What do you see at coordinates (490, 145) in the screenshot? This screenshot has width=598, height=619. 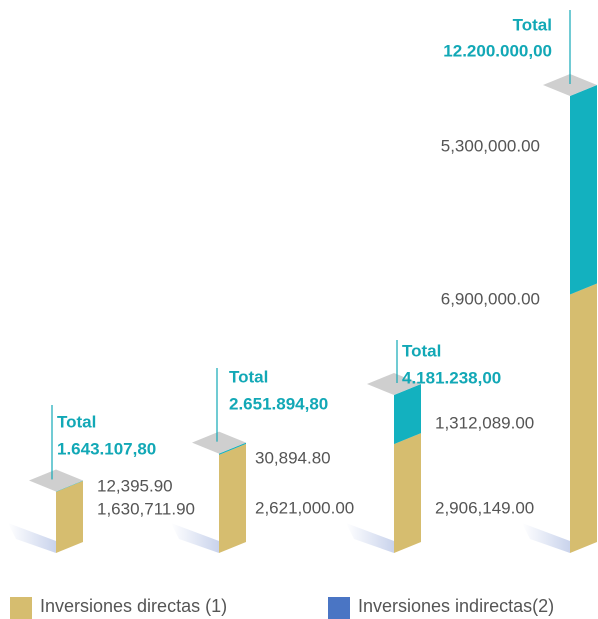 I see `value-label: 5,300,000.00` at bounding box center [490, 145].